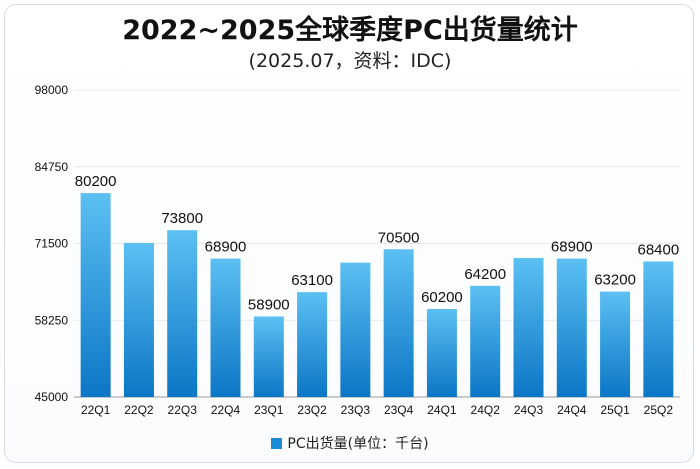  I want to click on legend-label: PC出货量(单位：千台), so click(358, 444).